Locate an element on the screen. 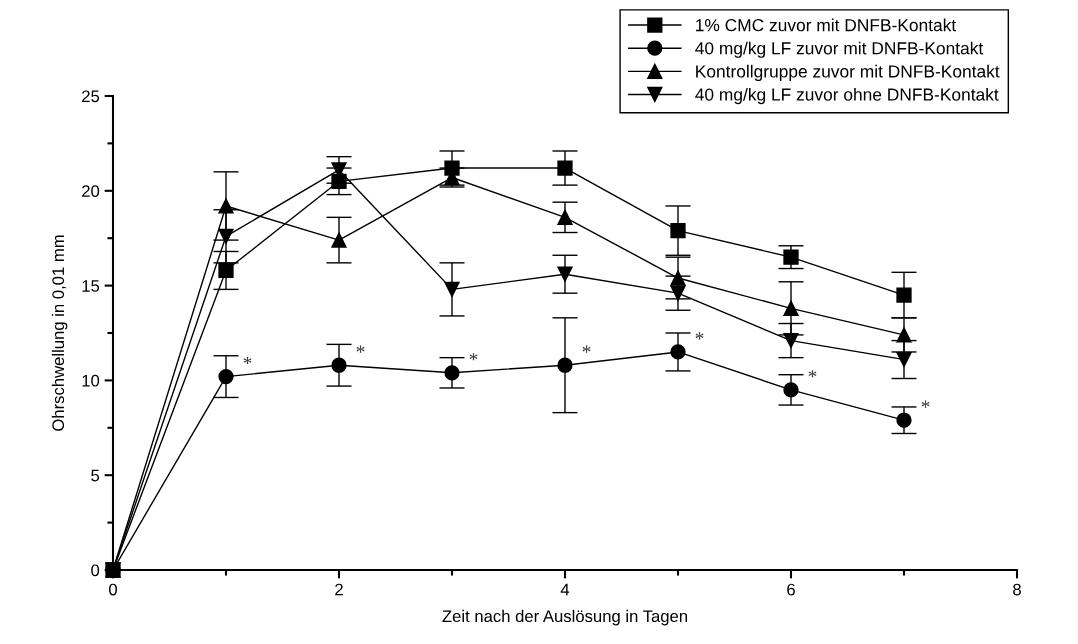 This screenshot has width=1078, height=644. y-tick-label: 10 is located at coordinates (91, 380).